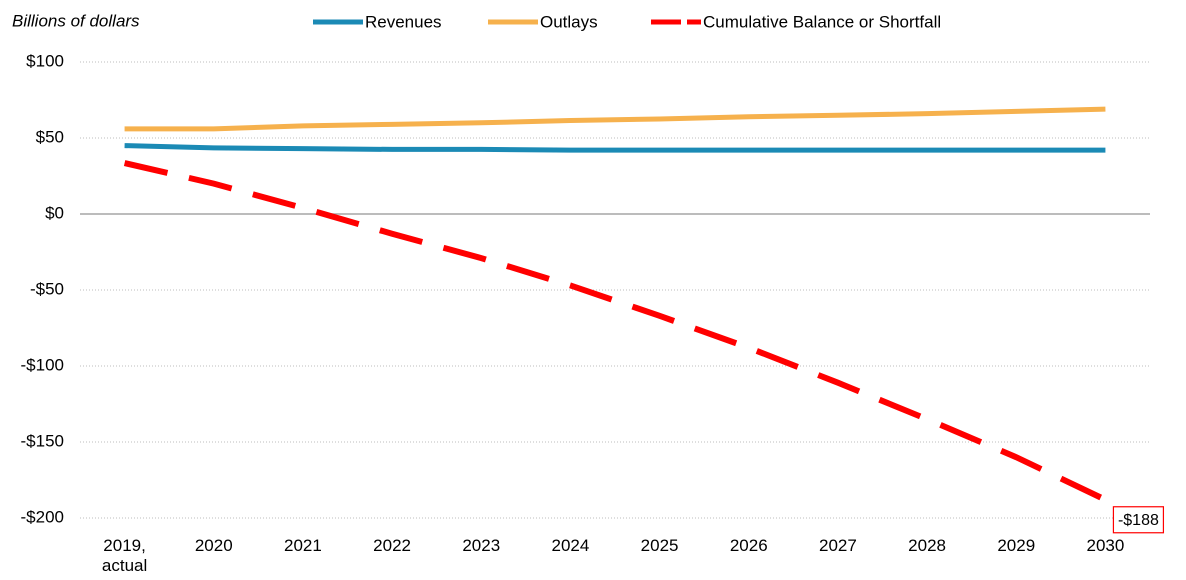 The height and width of the screenshot is (580, 1186). Describe the element at coordinates (45, 60) in the screenshot. I see `y-tick-label: $100` at that location.